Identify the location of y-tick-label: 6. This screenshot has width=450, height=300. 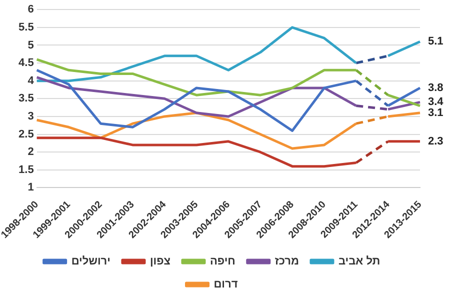
(31, 10).